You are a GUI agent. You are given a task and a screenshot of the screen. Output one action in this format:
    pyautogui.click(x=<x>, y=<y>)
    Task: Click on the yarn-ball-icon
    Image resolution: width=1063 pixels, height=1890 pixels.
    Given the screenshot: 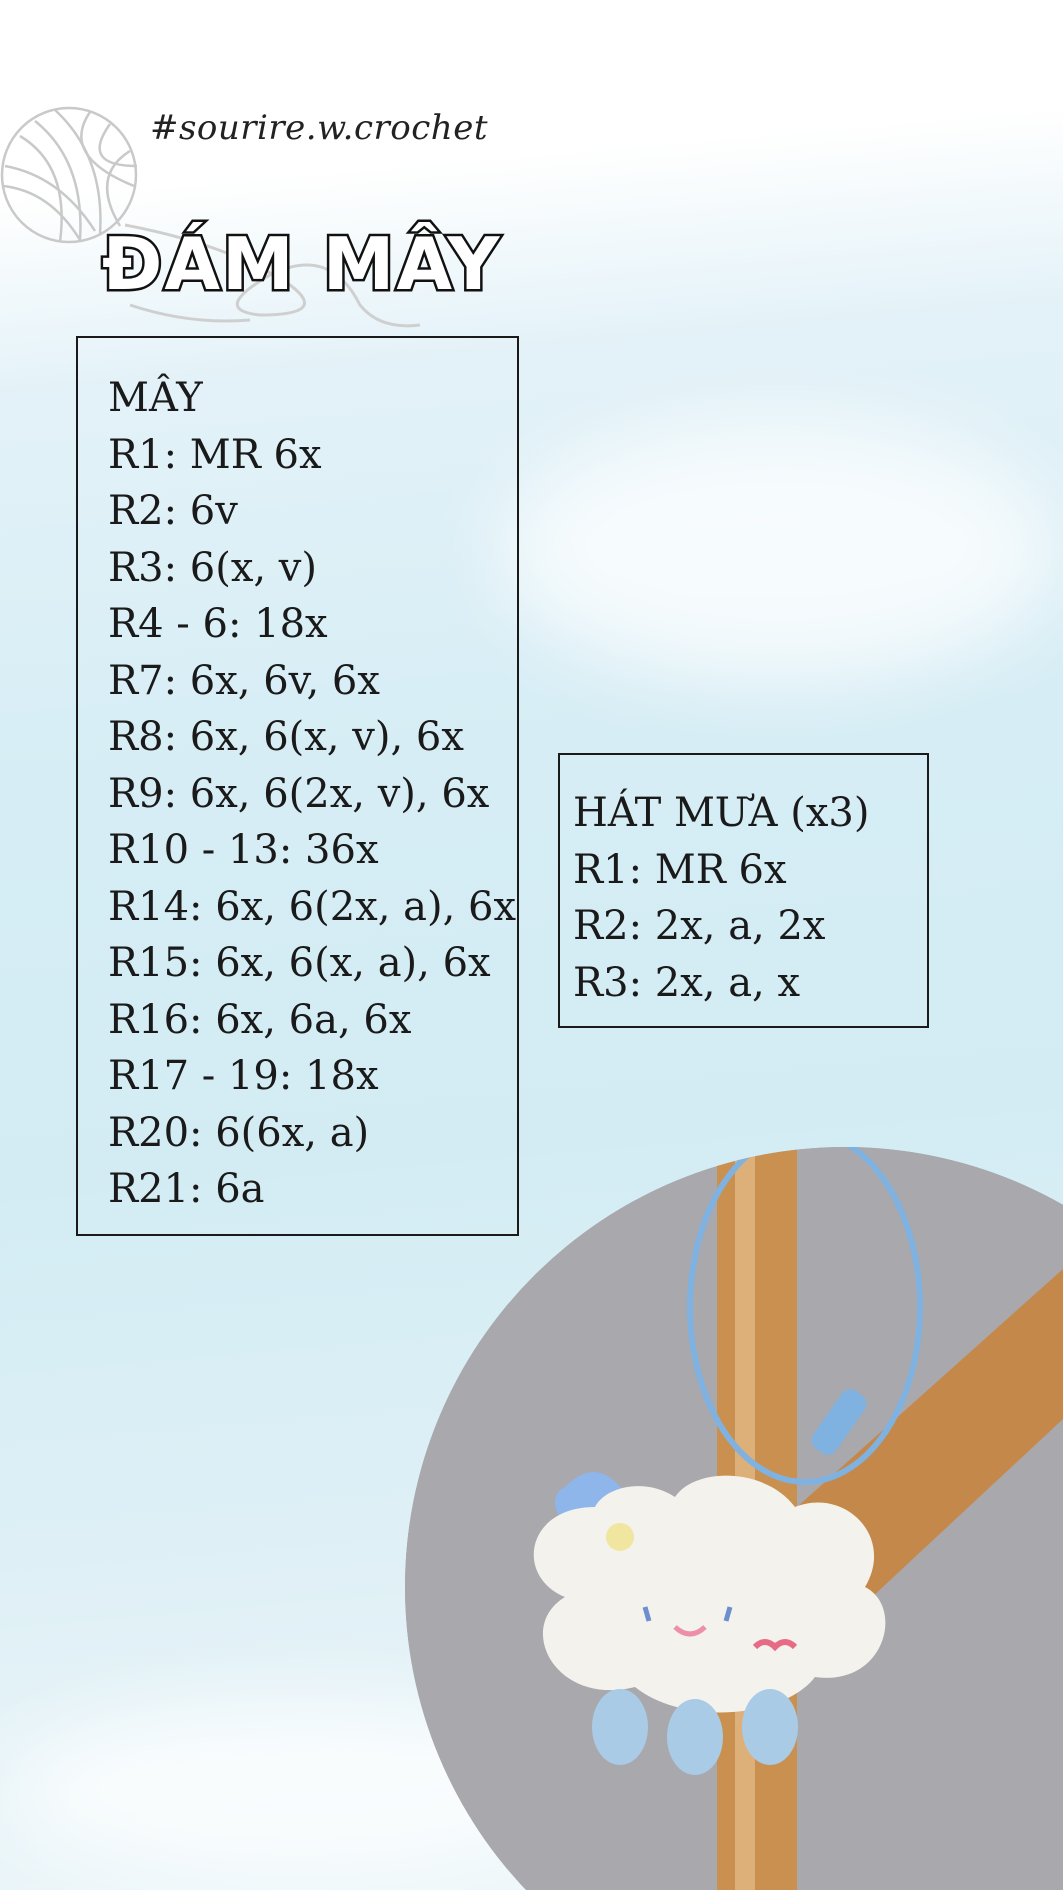 What is the action you would take?
    pyautogui.click(x=69, y=175)
    